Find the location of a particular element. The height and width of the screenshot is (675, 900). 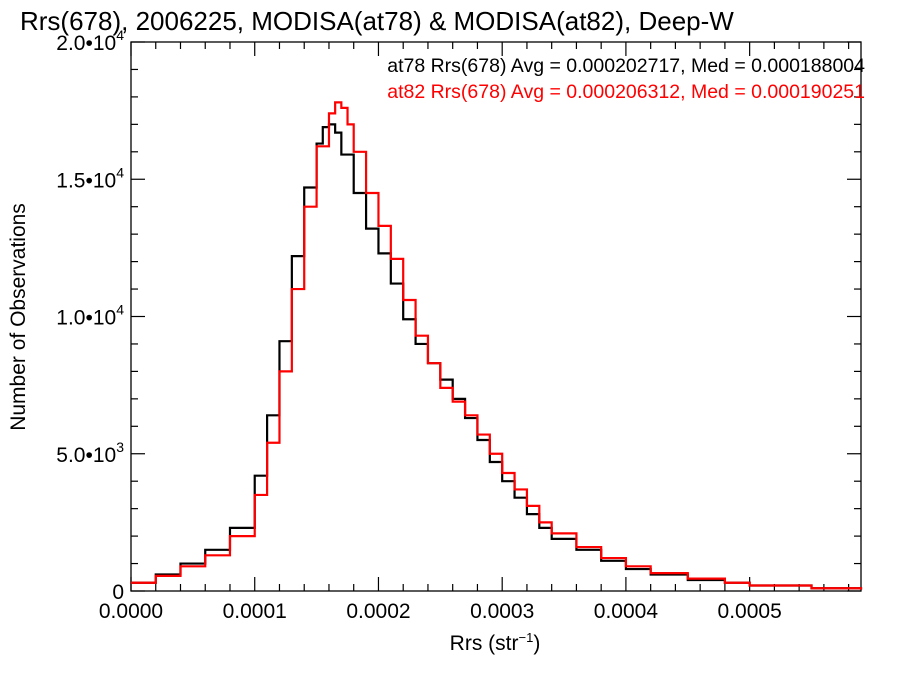

y-tick-label: 1.0•104 is located at coordinates (90, 316).